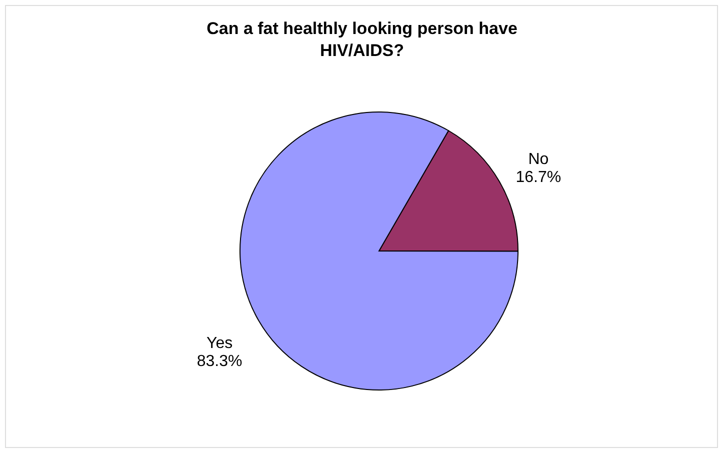 The width and height of the screenshot is (724, 454). I want to click on slice-label: No, so click(538, 159).